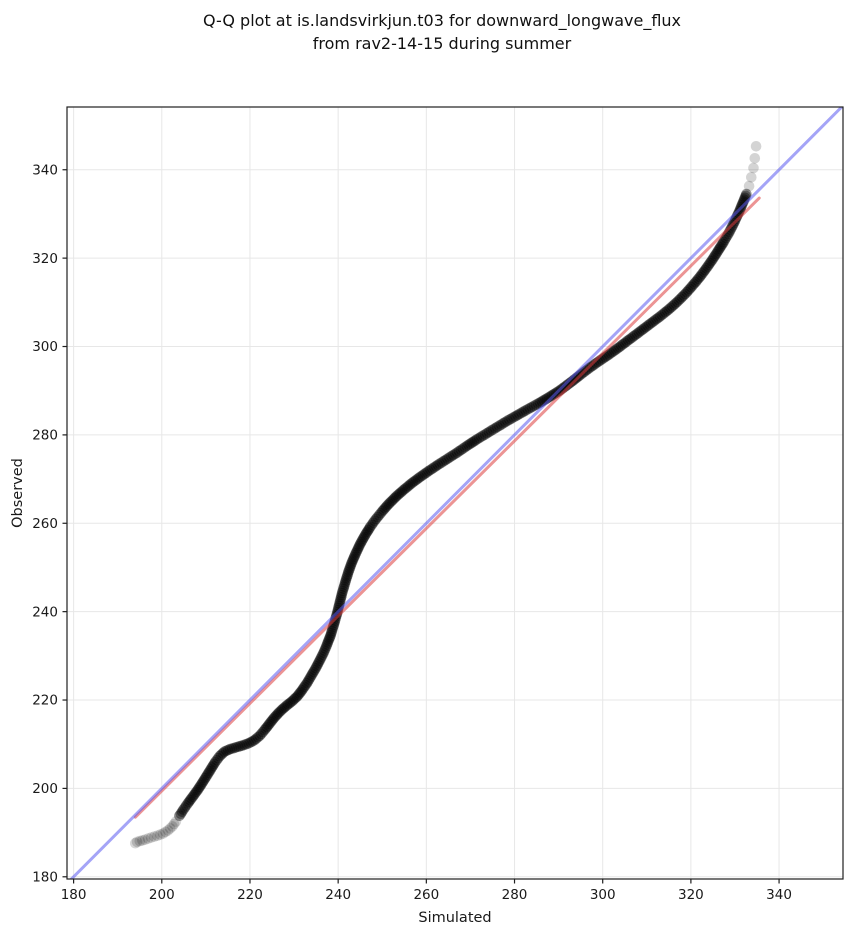  I want to click on y-tick-label: 220, so click(45, 701).